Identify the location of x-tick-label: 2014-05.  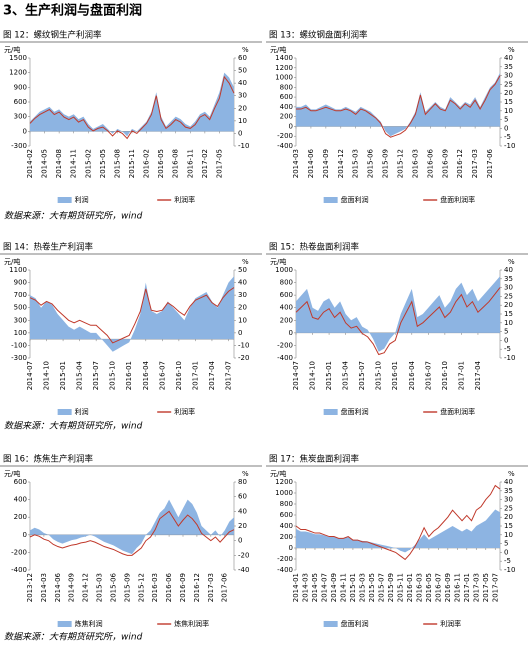
(45, 163).